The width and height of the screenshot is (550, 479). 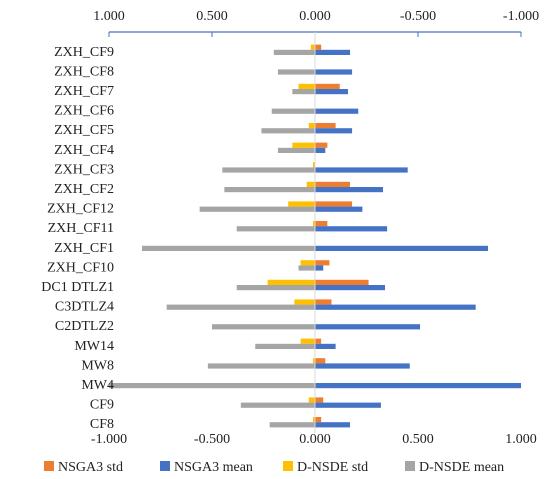 What do you see at coordinates (84, 71) in the screenshot?
I see `category-label: ZXH_CF8` at bounding box center [84, 71].